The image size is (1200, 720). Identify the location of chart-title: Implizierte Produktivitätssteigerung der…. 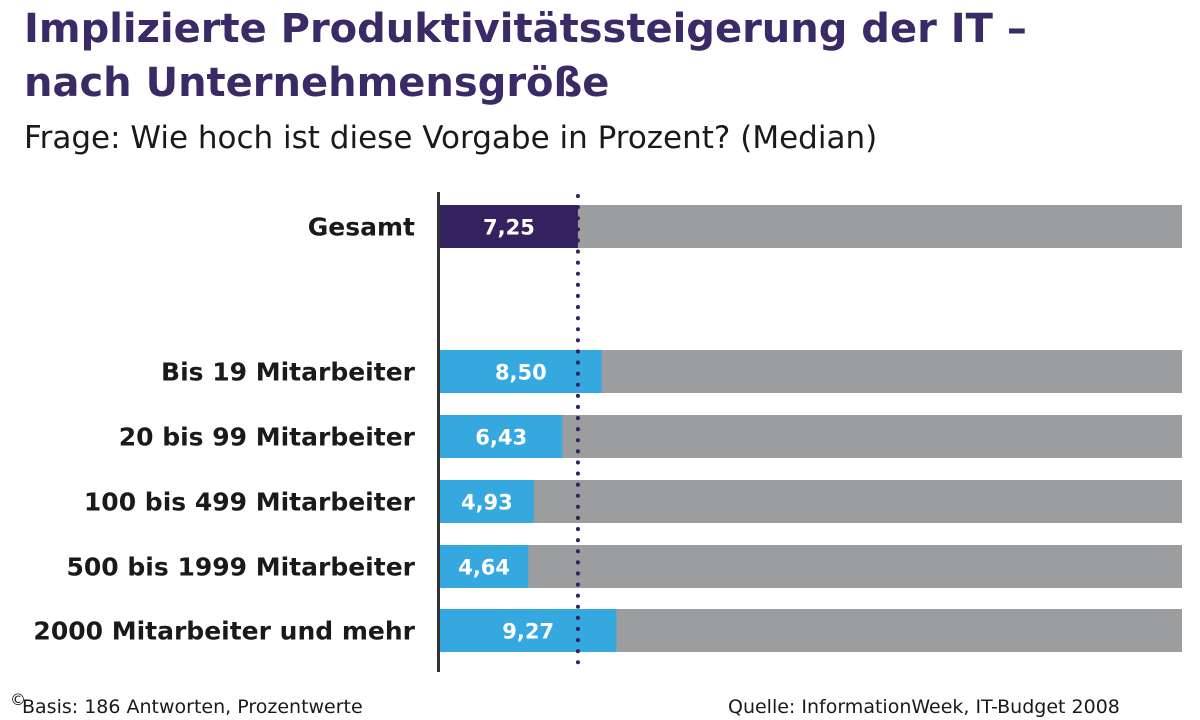
(525, 56).